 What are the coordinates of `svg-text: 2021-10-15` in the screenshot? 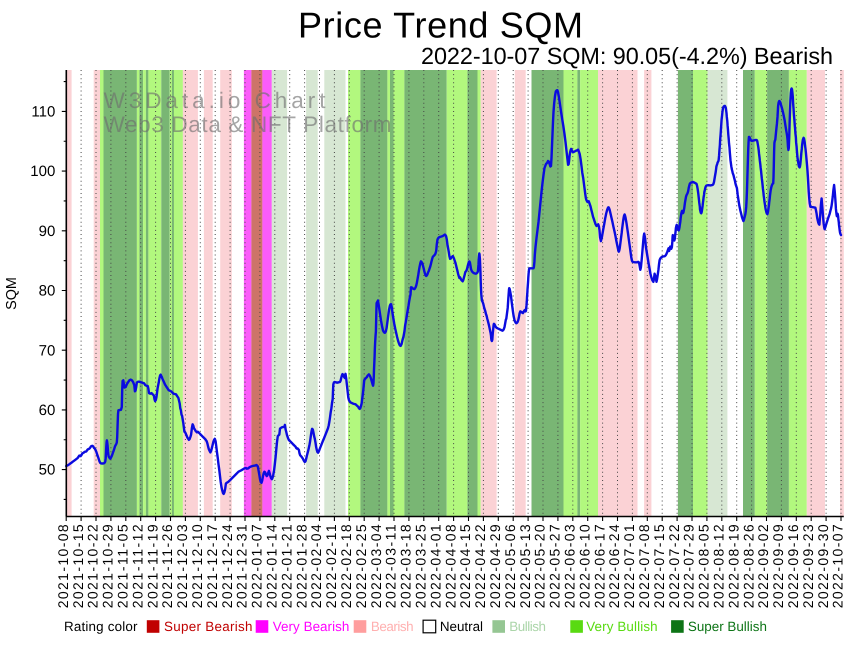 It's located at (78, 566).